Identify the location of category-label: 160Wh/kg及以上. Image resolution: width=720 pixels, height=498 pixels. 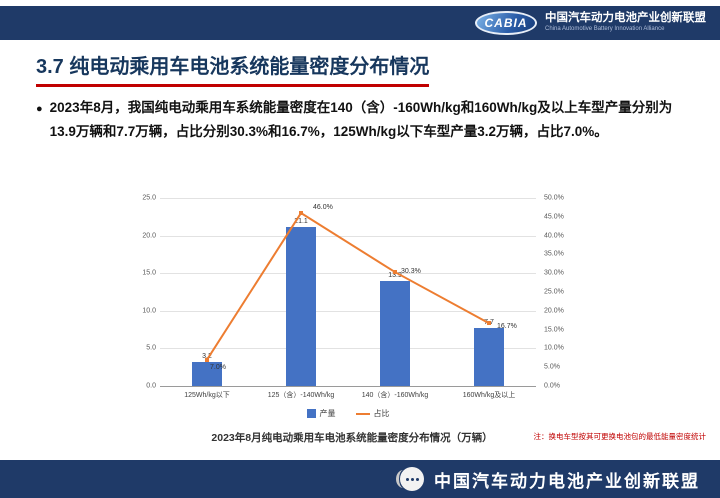
(489, 395).